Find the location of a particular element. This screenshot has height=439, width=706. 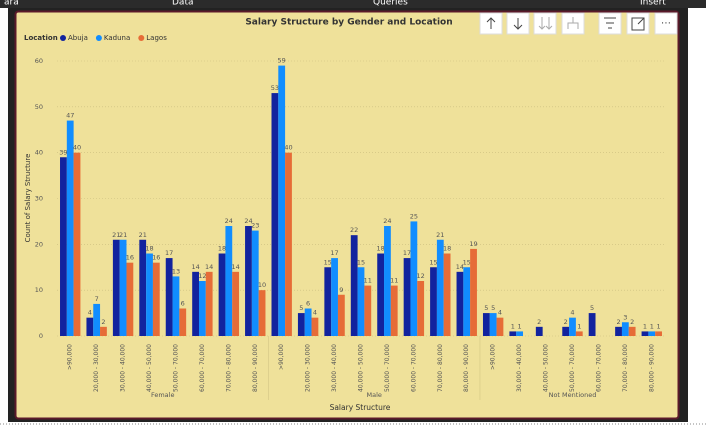

data-label: 24 is located at coordinates (248, 221).